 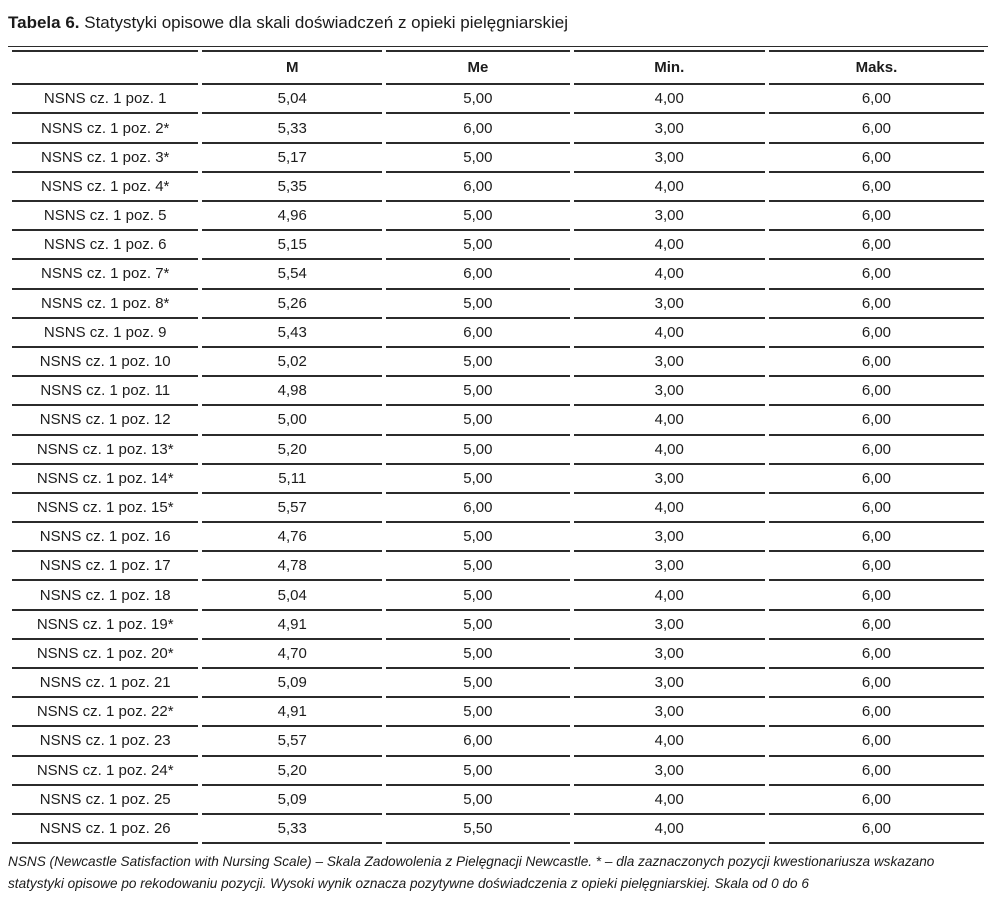 What do you see at coordinates (292, 450) in the screenshot?
I see `m-value: 5,20` at bounding box center [292, 450].